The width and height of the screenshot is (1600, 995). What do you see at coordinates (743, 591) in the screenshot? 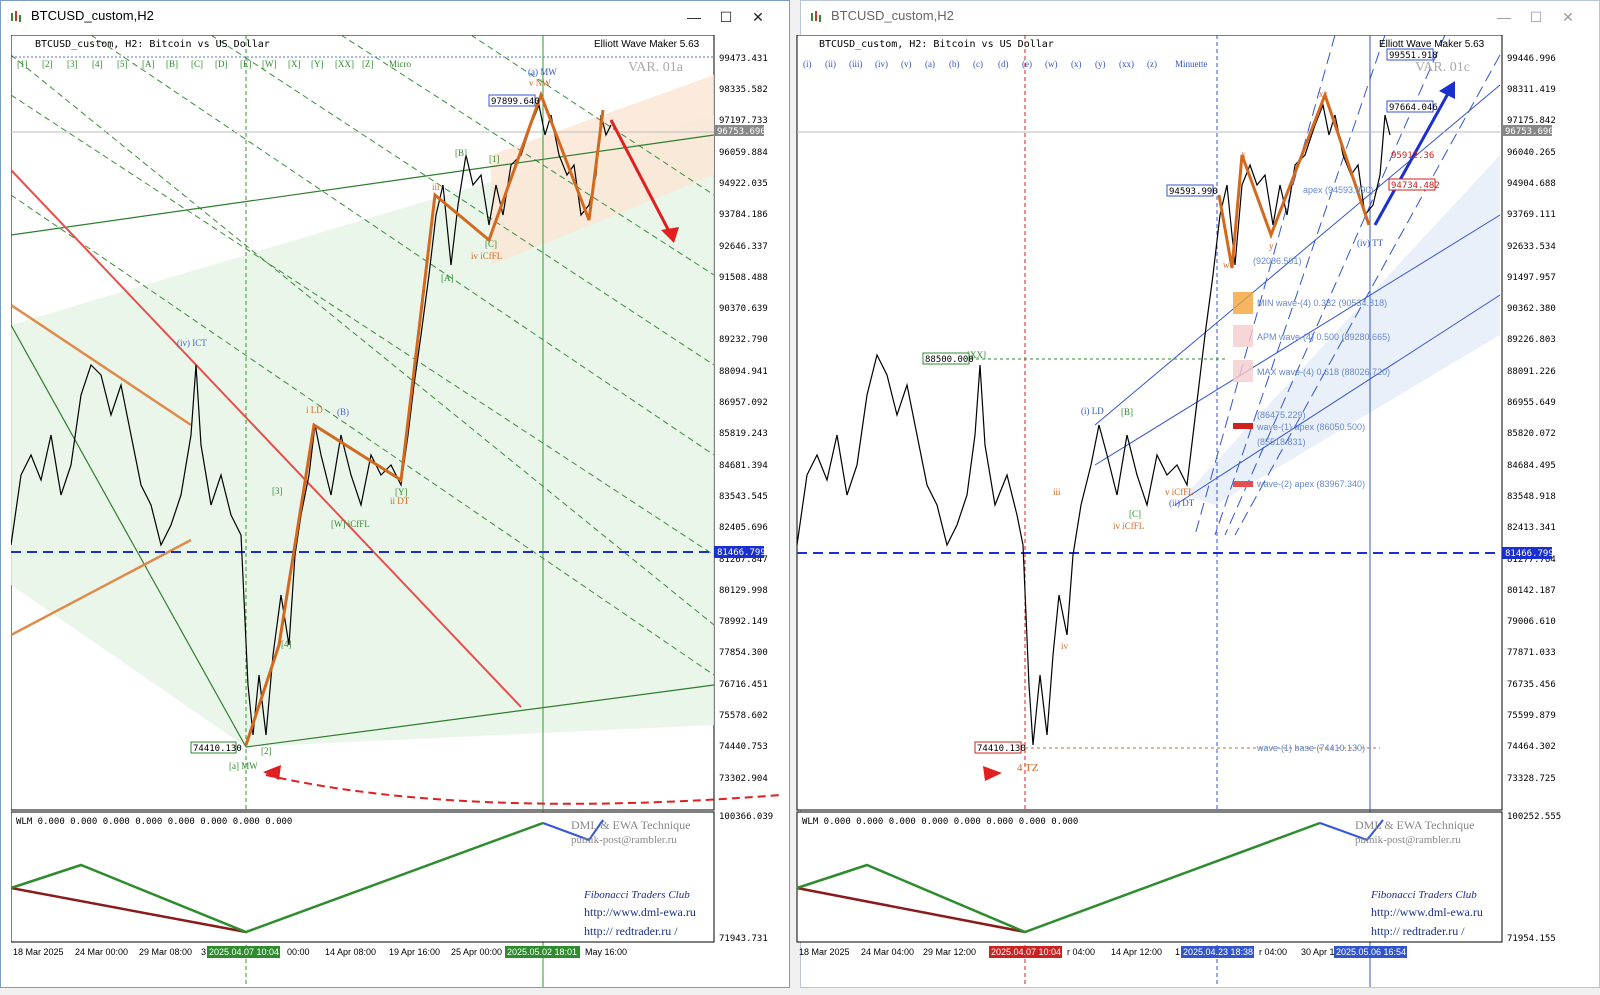
I see `price-tick: 80129.998` at bounding box center [743, 591].